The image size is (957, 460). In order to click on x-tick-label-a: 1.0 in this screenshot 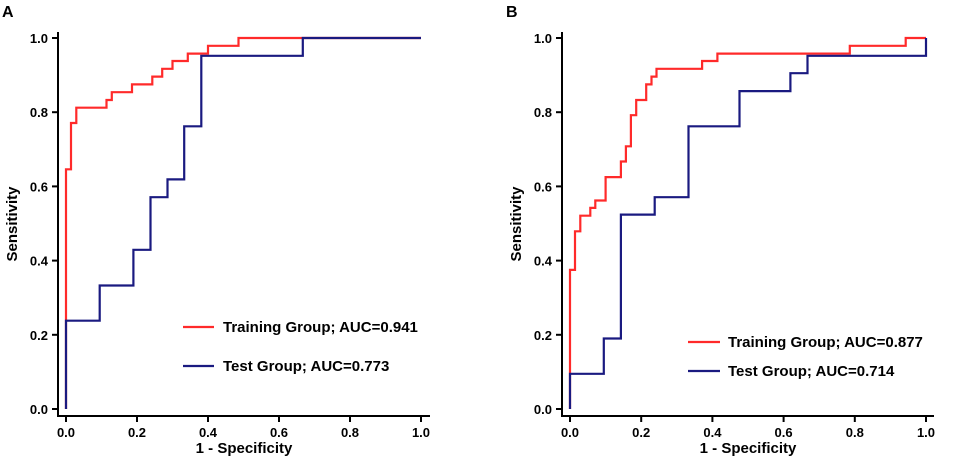, I will do `click(421, 432)`.